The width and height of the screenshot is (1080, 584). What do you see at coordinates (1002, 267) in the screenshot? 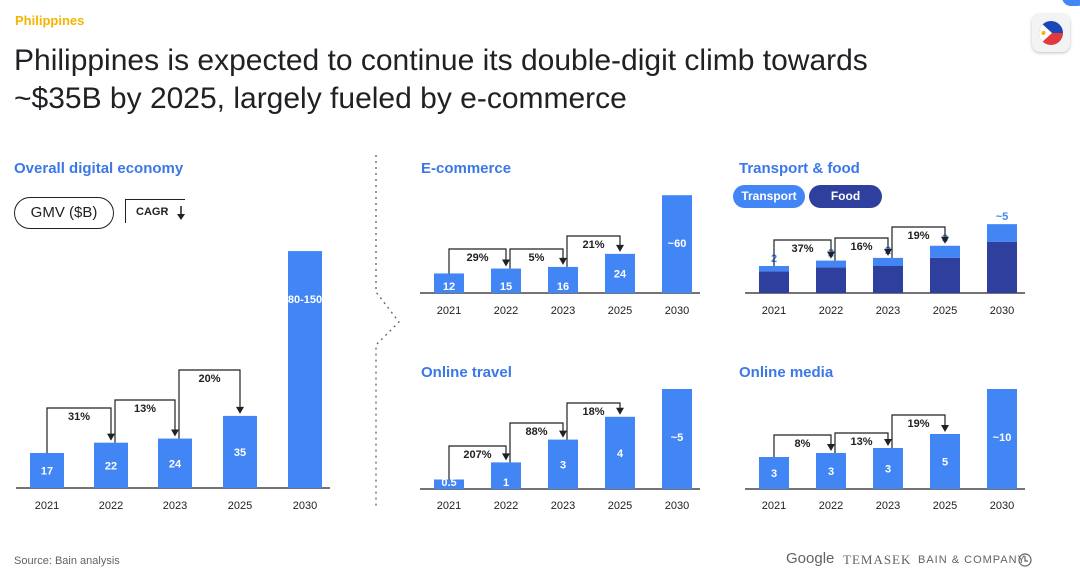
I see `transport-bar-food-2030` at bounding box center [1002, 267].